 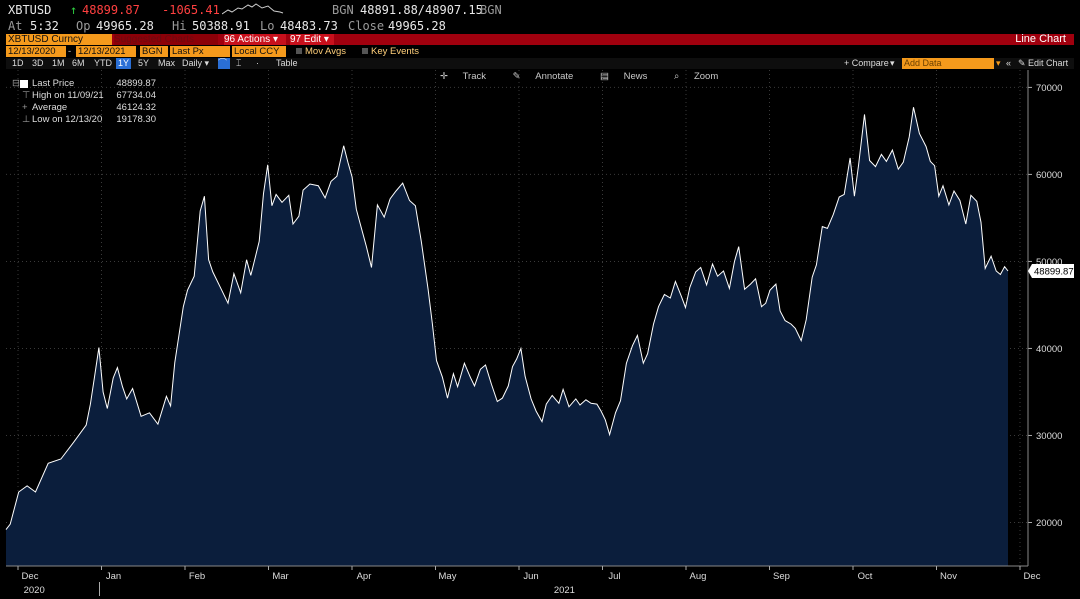 I want to click on bid-source: BGN, so click(x=343, y=10).